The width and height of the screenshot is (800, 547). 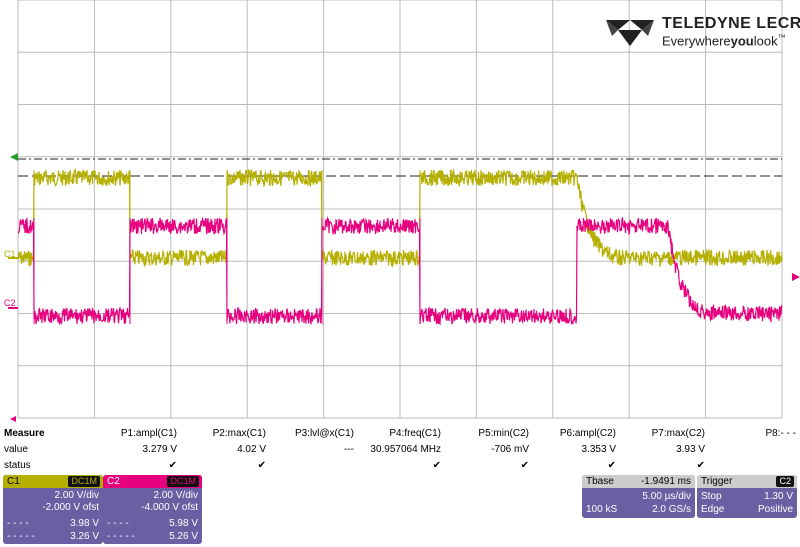 I want to click on trigger-title: Trigger, so click(x=717, y=481).